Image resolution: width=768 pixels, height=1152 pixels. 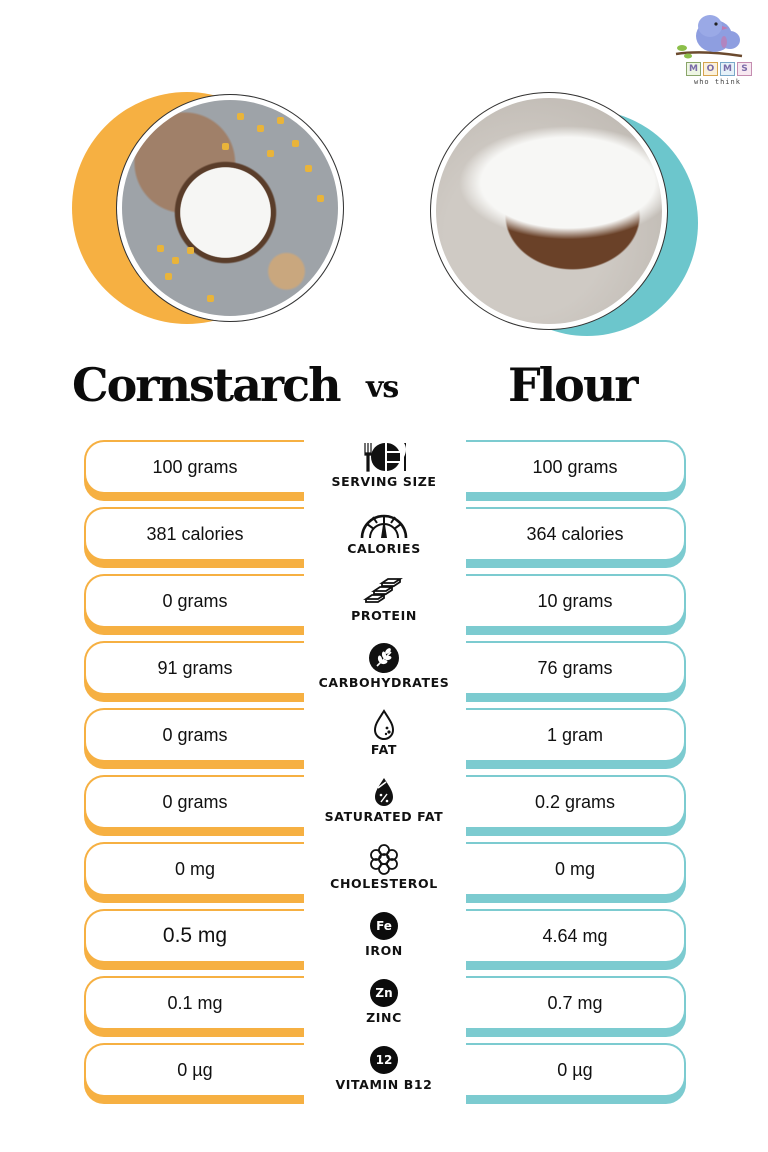 I want to click on row-vitamin-b12: 0 µg 12 VITAMIN B12 0 µg, so click(x=384, y=1073).